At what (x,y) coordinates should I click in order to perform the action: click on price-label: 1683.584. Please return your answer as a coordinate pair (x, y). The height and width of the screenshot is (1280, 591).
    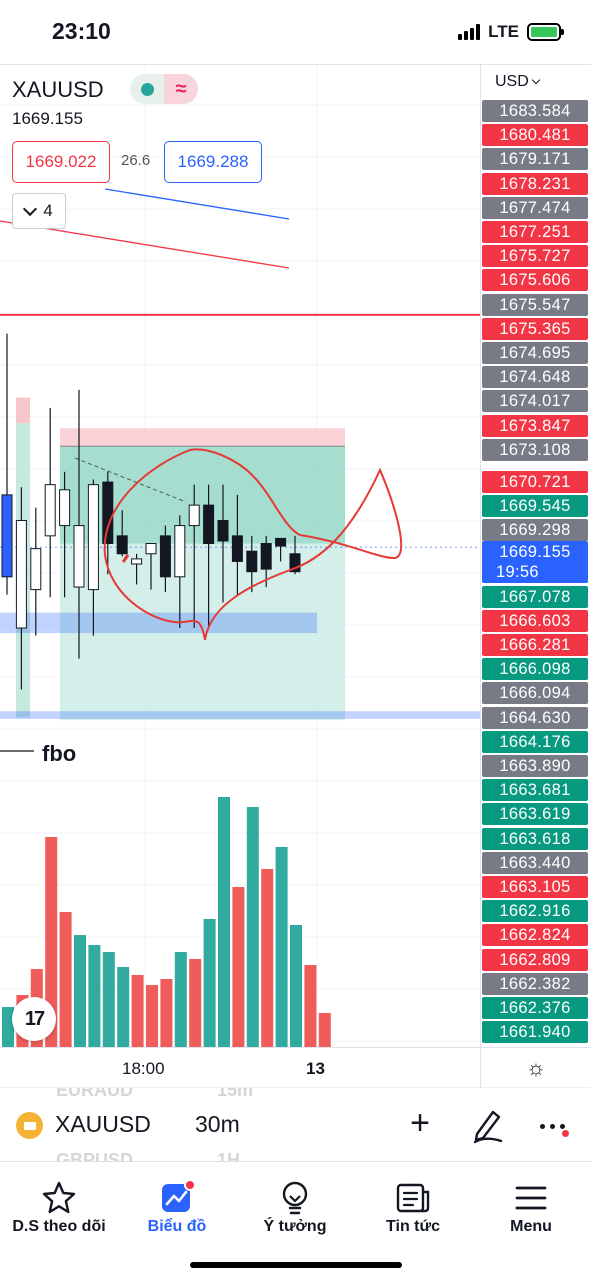
    Looking at the image, I should click on (535, 111).